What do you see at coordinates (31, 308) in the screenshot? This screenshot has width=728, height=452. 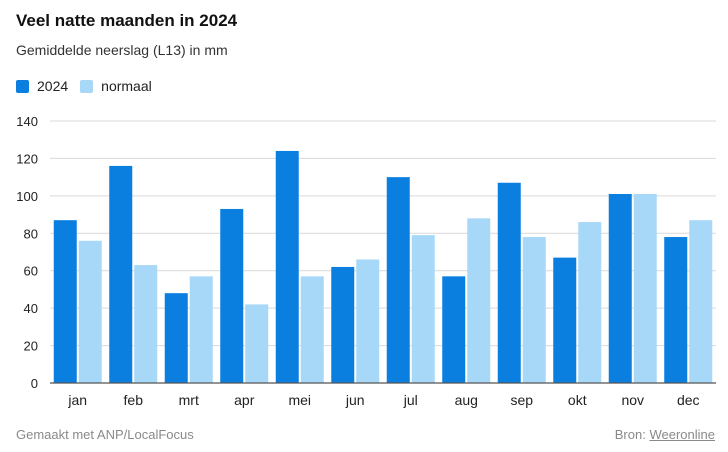 I see `y-tick-label: 40` at bounding box center [31, 308].